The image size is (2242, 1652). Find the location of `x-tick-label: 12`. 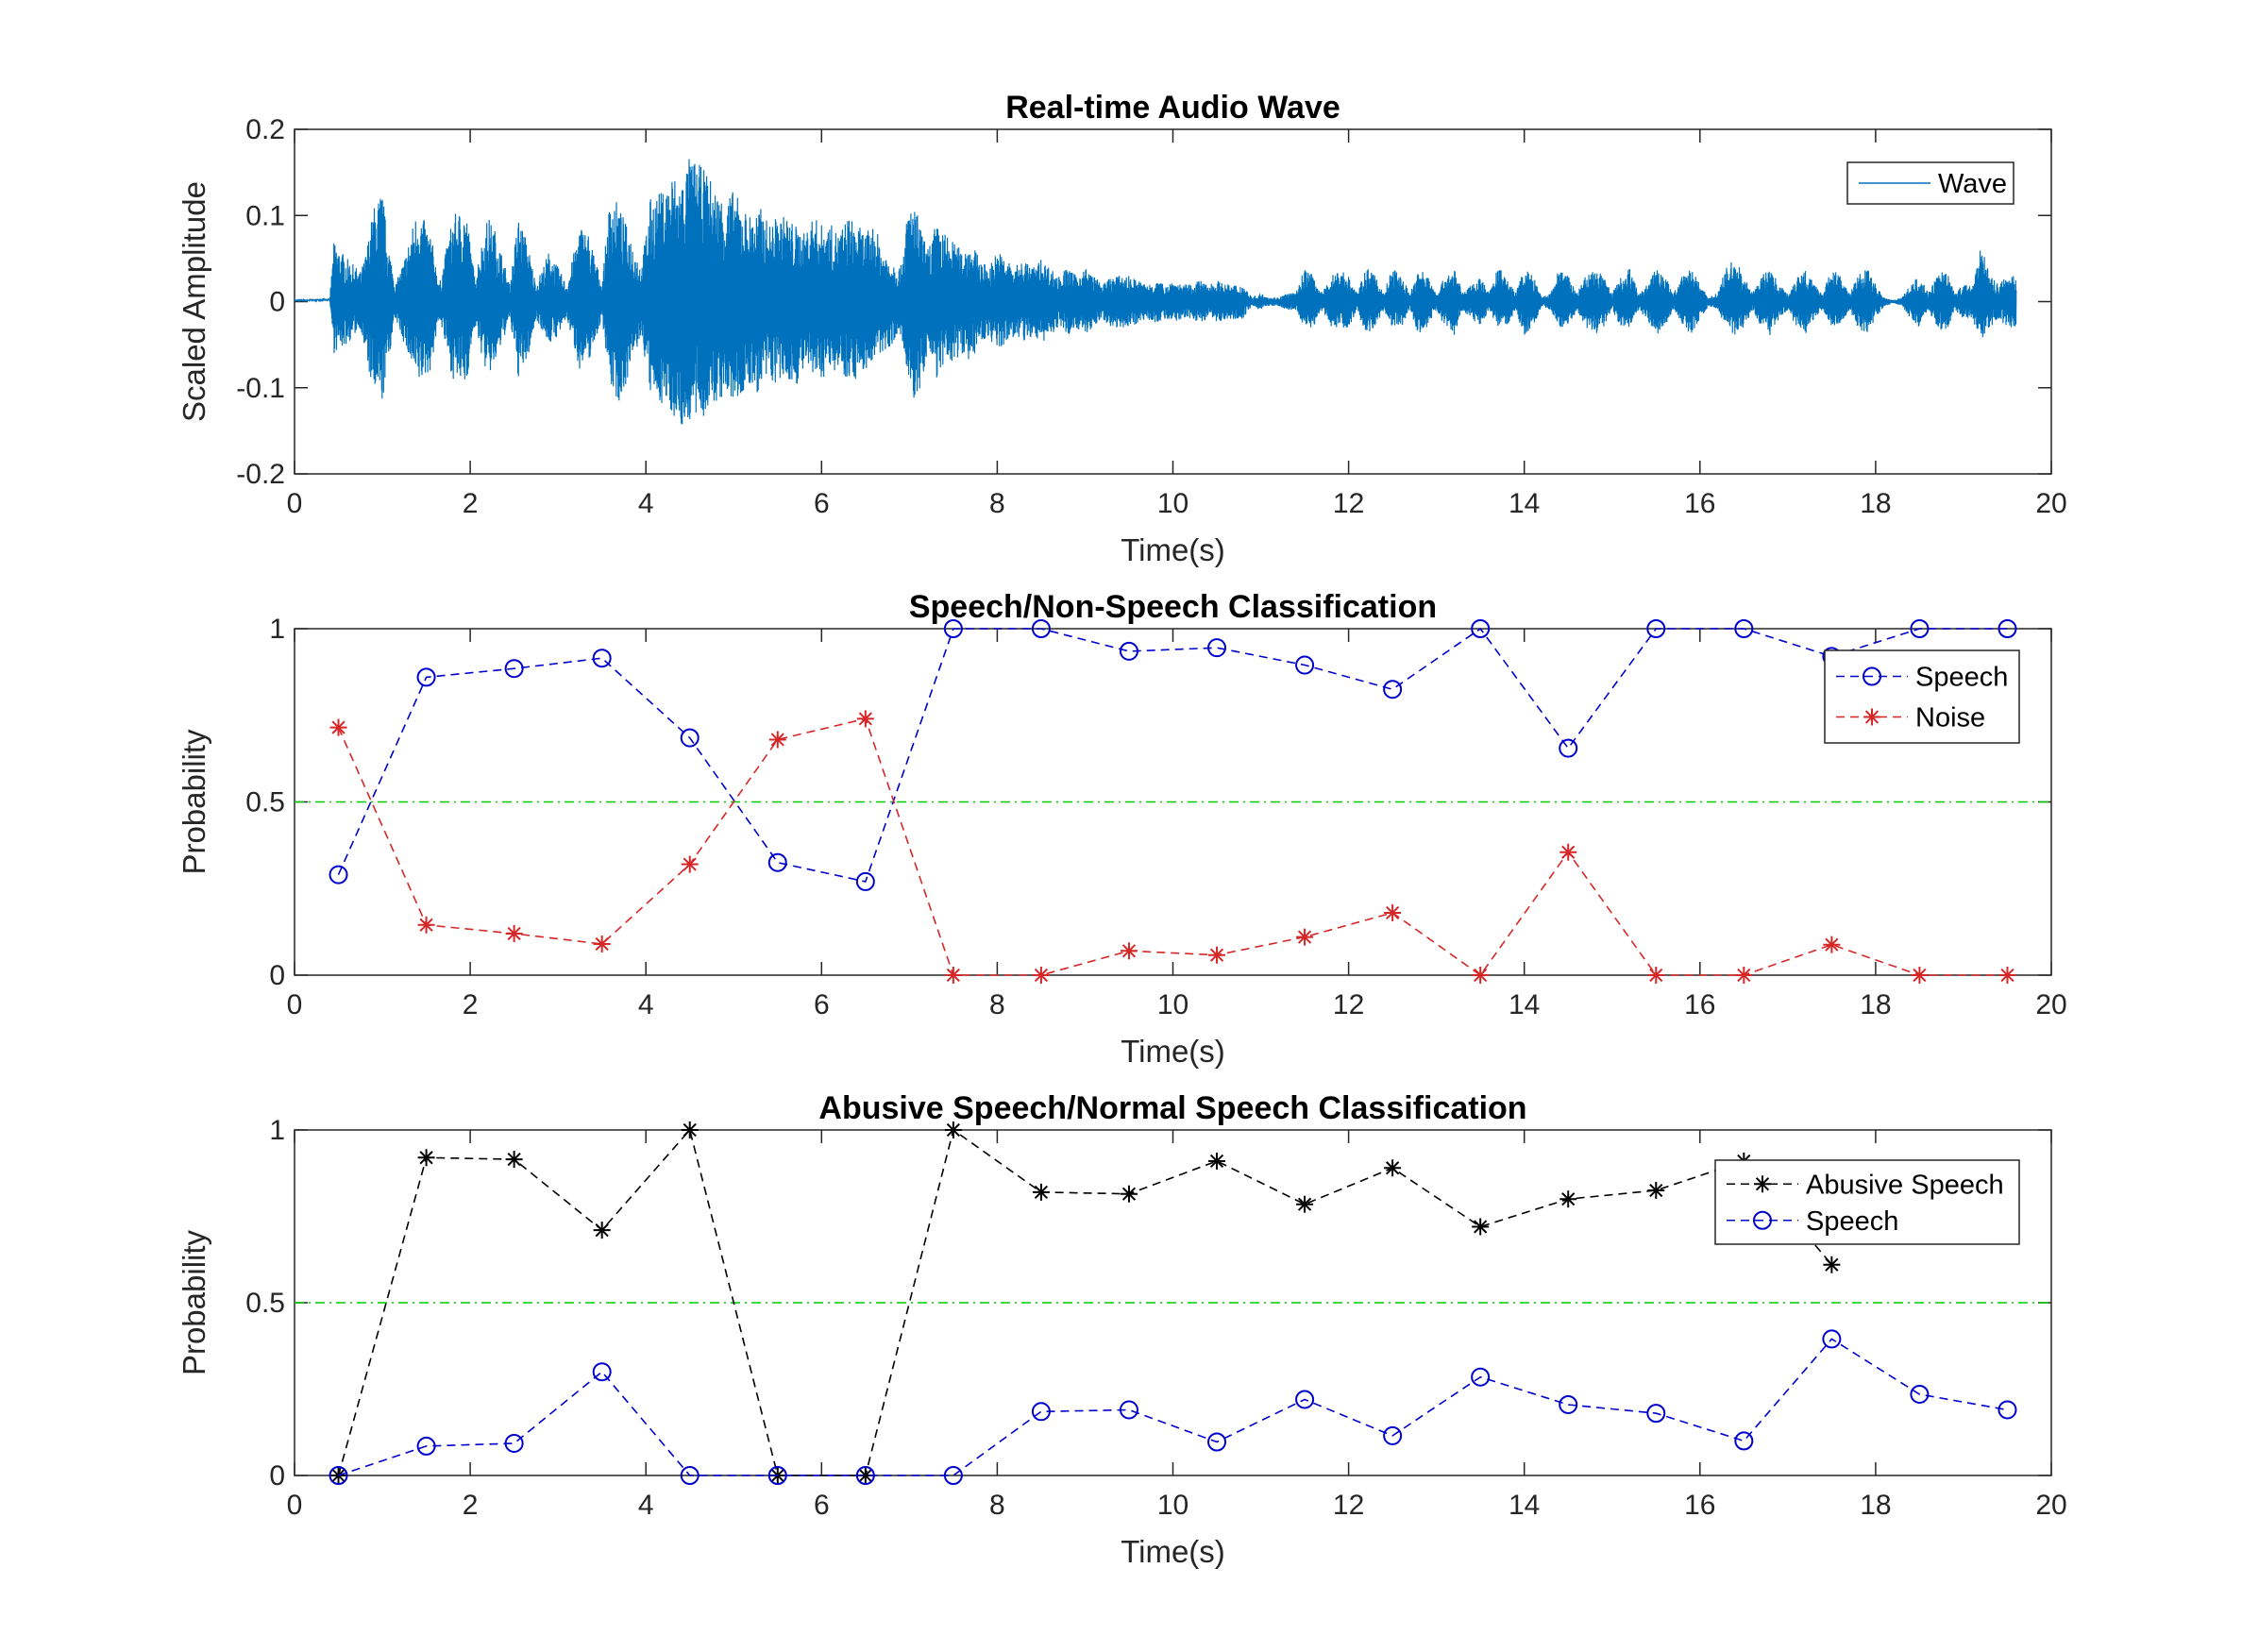

x-tick-label: 12 is located at coordinates (1348, 503).